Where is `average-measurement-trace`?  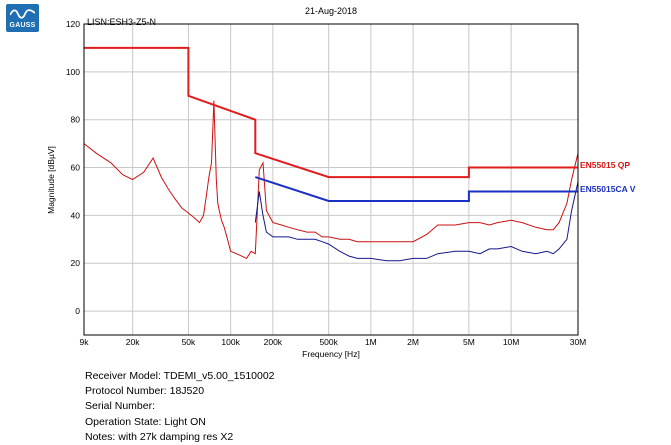
average-measurement-trace is located at coordinates (416, 221).